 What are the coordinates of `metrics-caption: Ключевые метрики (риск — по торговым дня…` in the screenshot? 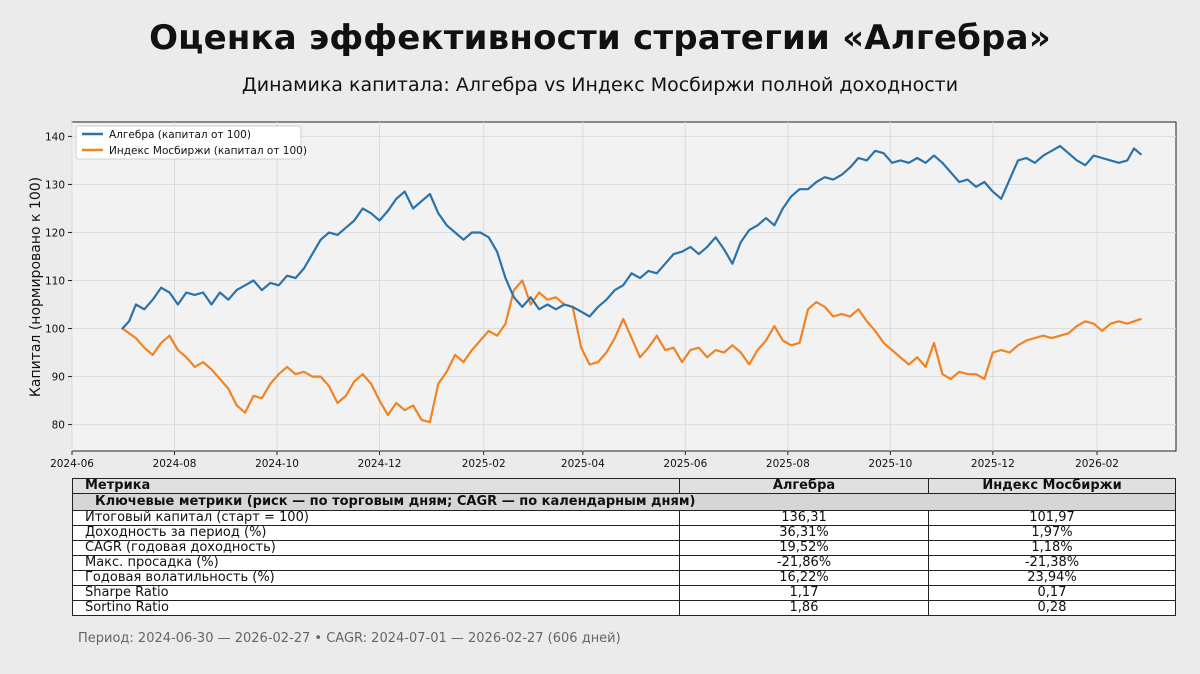 It's located at (624, 502).